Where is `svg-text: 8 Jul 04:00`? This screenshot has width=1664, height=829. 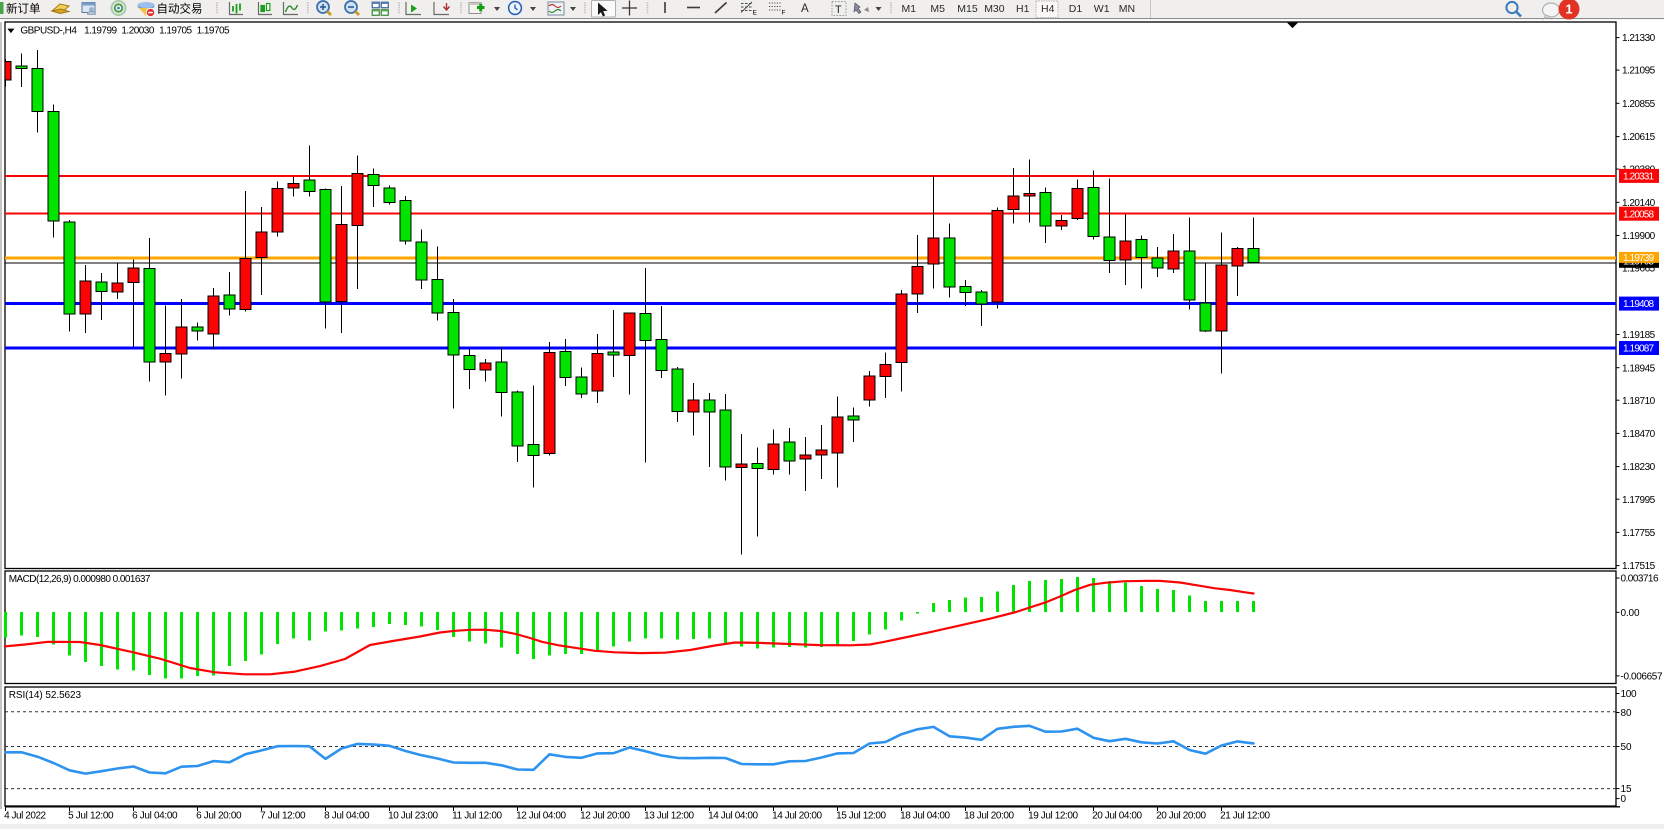 svg-text: 8 Jul 04:00 is located at coordinates (347, 816).